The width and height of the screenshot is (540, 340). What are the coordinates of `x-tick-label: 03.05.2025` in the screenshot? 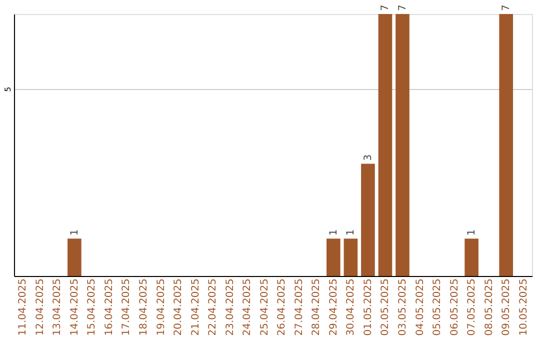 It's located at (403, 307).